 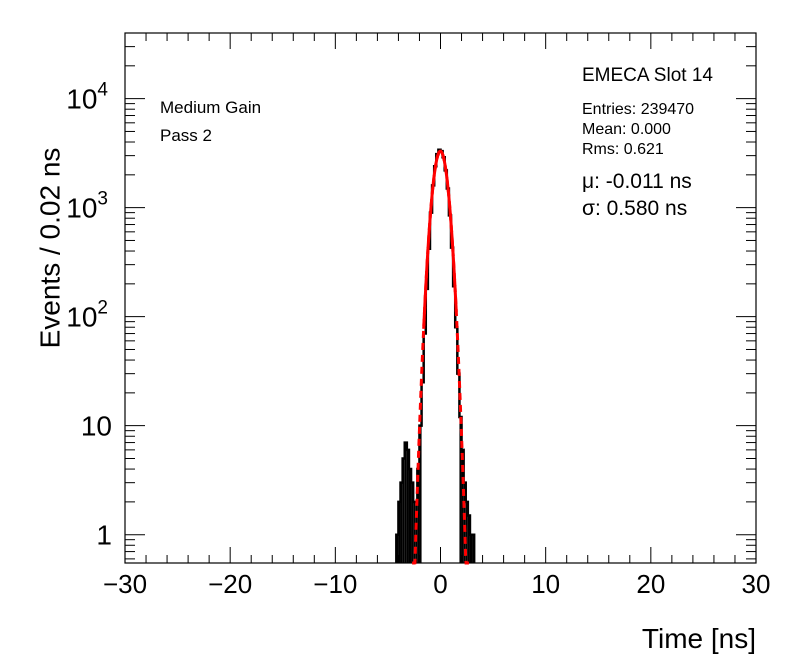 I want to click on x-tick-label: −10, so click(x=335, y=584).